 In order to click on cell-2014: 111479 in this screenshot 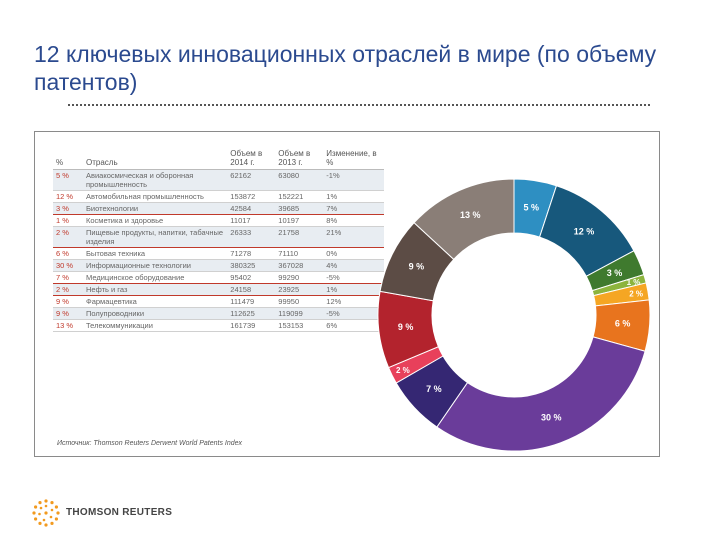, I will do `click(251, 301)`.